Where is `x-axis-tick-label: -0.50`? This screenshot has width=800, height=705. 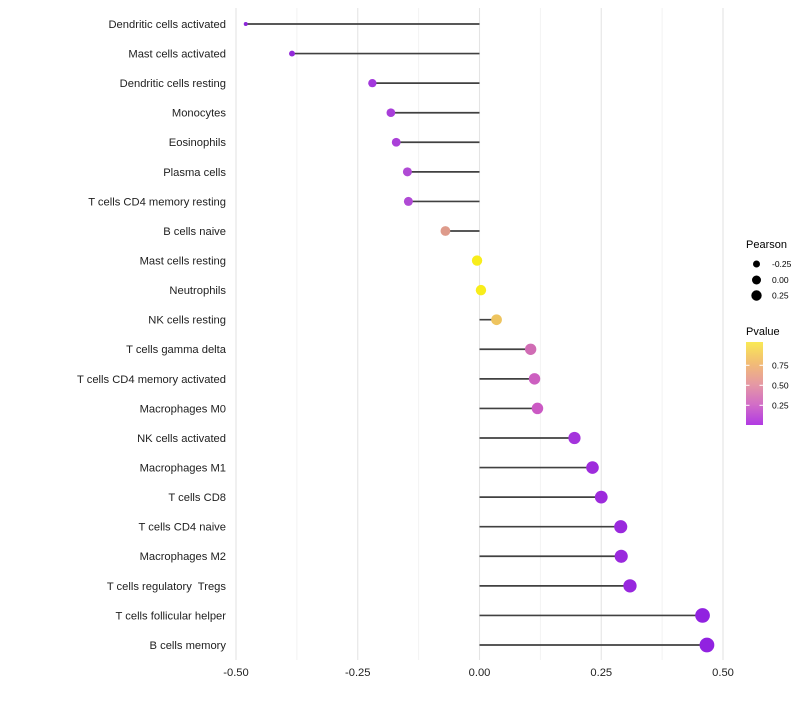 x-axis-tick-label: -0.50 is located at coordinates (236, 673).